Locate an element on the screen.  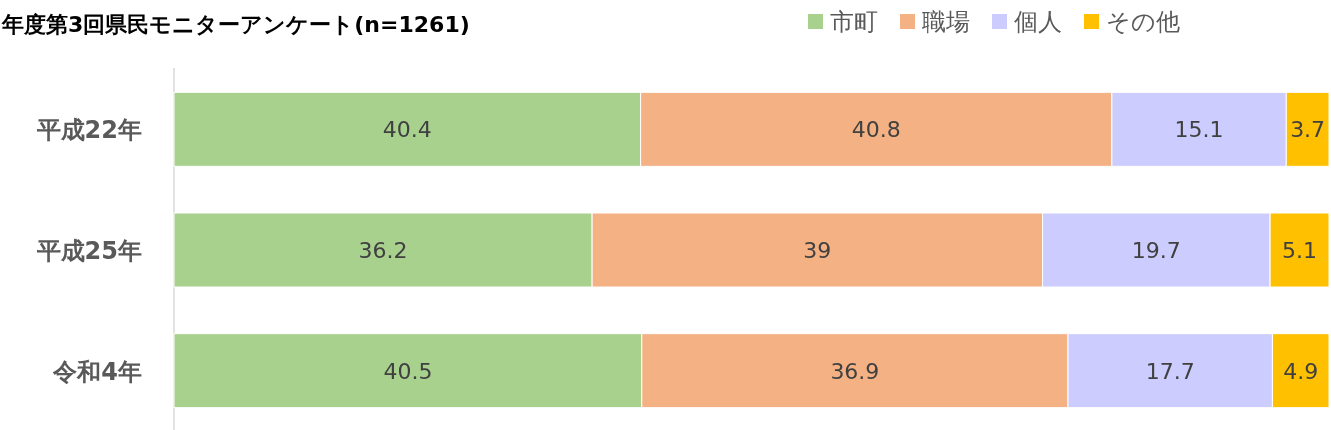
data-label: 40.8 is located at coordinates (876, 130).